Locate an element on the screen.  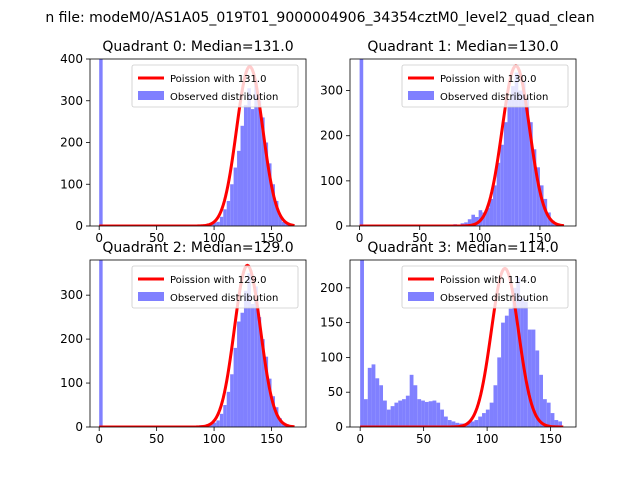
y-tick-label: 50 is located at coordinates (335, 392).